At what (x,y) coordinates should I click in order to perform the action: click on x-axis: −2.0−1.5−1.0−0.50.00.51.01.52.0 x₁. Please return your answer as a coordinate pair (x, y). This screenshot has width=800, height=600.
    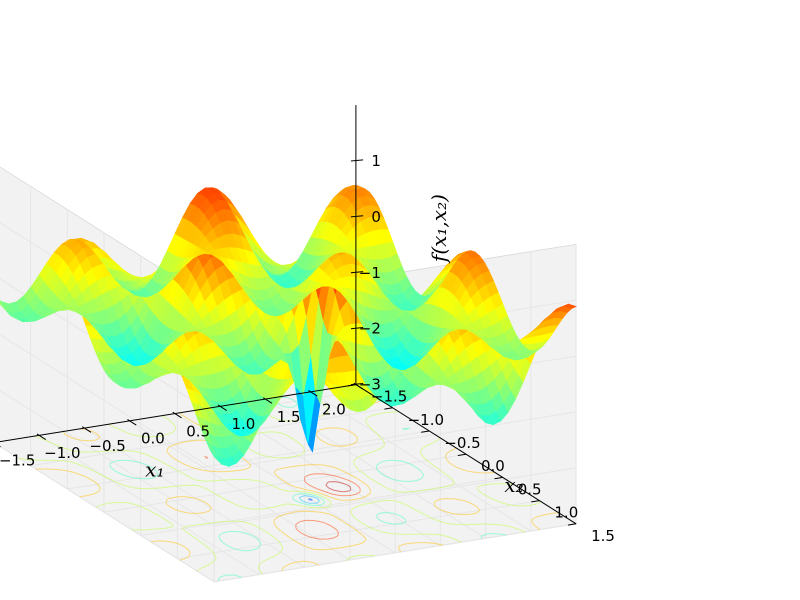
    Looking at the image, I should click on (181, 432).